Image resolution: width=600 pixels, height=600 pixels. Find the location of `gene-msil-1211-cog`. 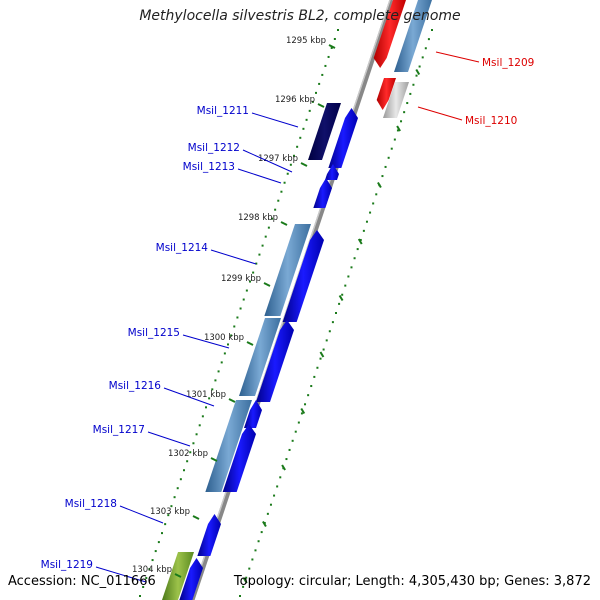

gene-msil-1211-cog is located at coordinates (324, 131).